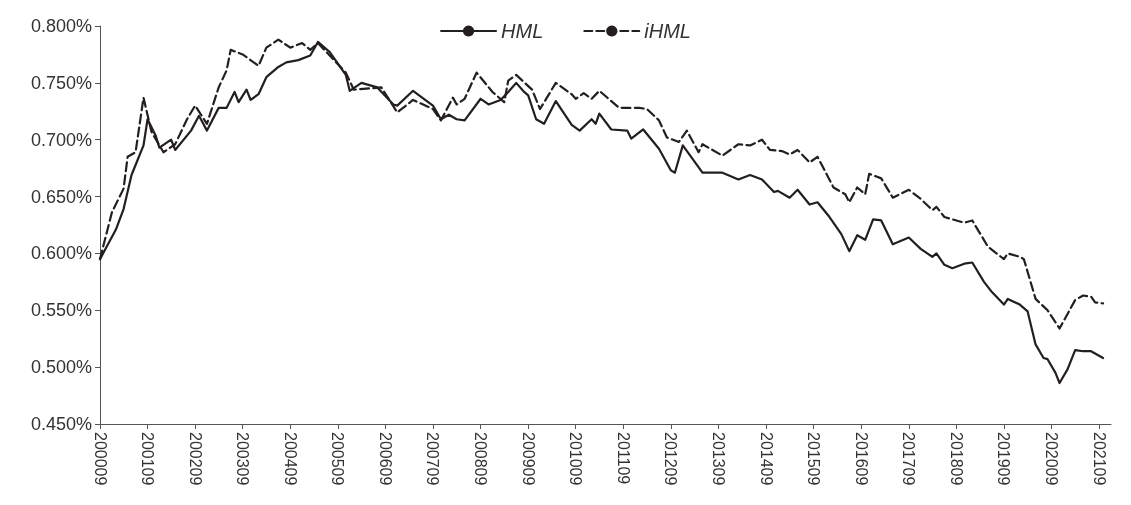  Describe the element at coordinates (623, 458) in the screenshot. I see `x-tick-label: 201109` at that location.